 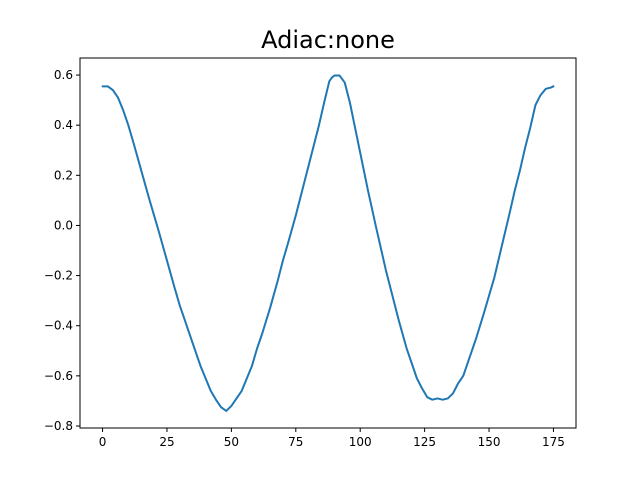 I want to click on x-tick-label: 100, so click(x=360, y=442).